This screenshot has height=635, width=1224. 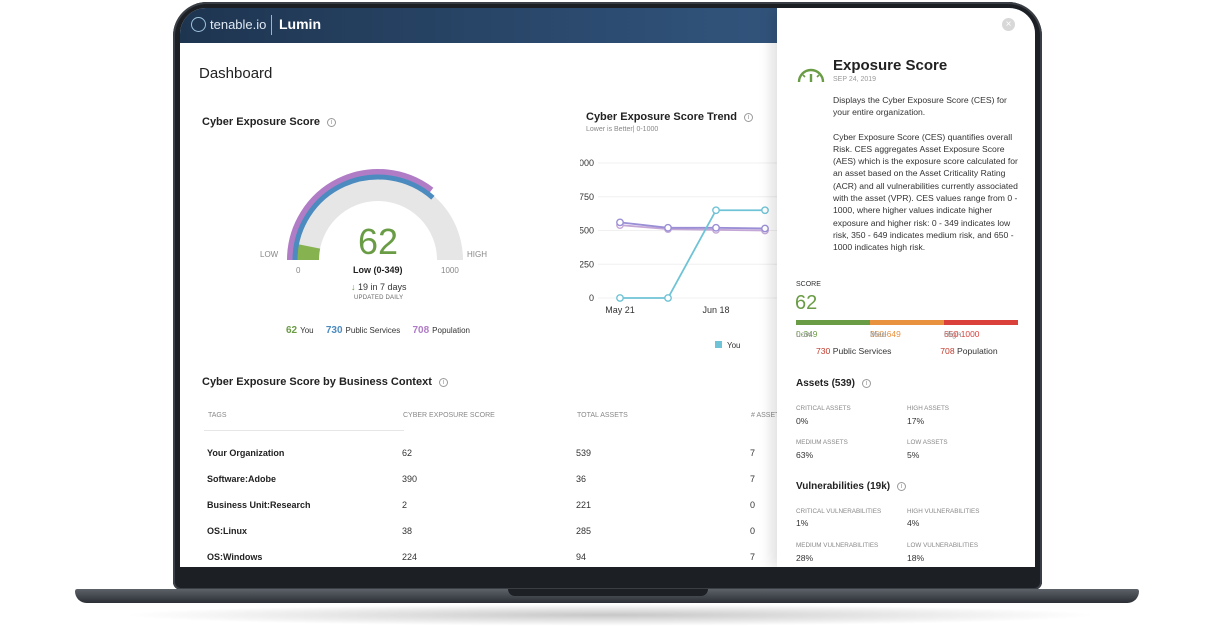 I want to click on tag-cell: OS:Windows, so click(x=235, y=557).